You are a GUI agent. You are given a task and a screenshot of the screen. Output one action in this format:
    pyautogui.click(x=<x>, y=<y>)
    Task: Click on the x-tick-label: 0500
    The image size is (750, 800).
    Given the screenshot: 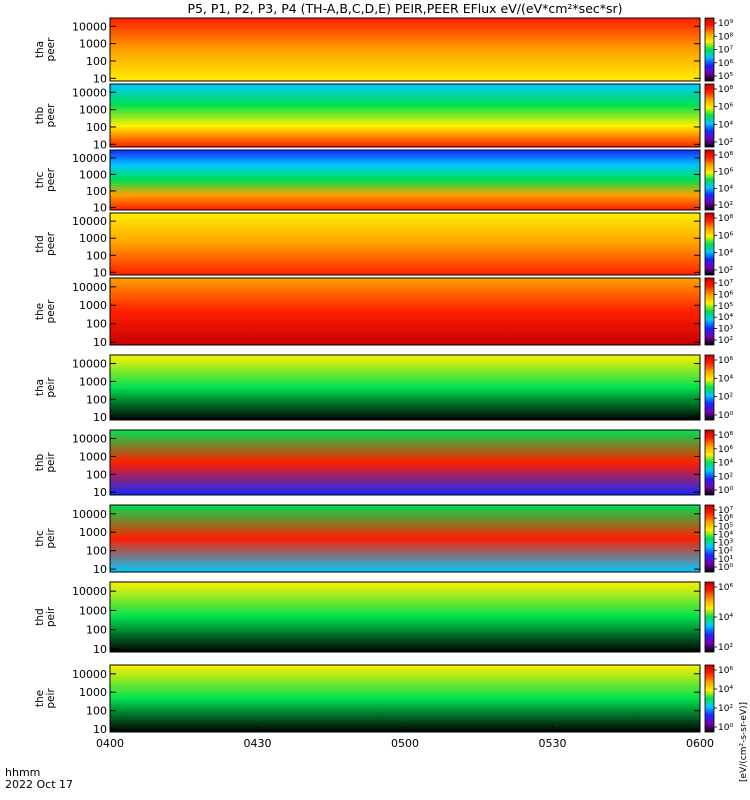 What is the action you would take?
    pyautogui.click(x=405, y=743)
    